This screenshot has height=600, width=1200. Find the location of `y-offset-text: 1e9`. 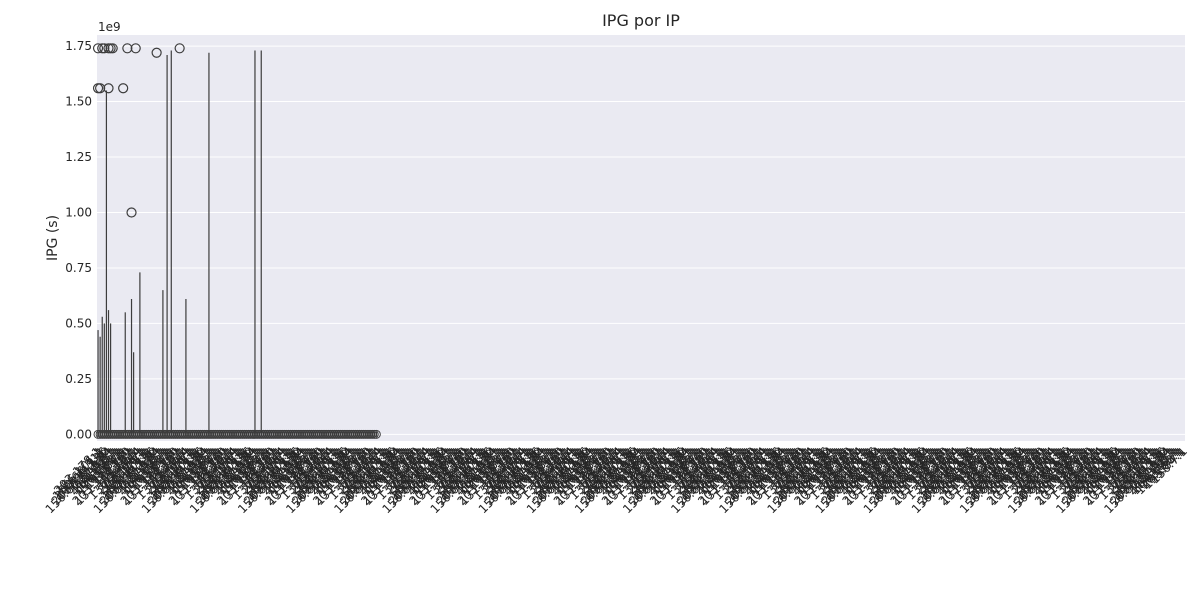

y-offset-text: 1e9 is located at coordinates (109, 27).